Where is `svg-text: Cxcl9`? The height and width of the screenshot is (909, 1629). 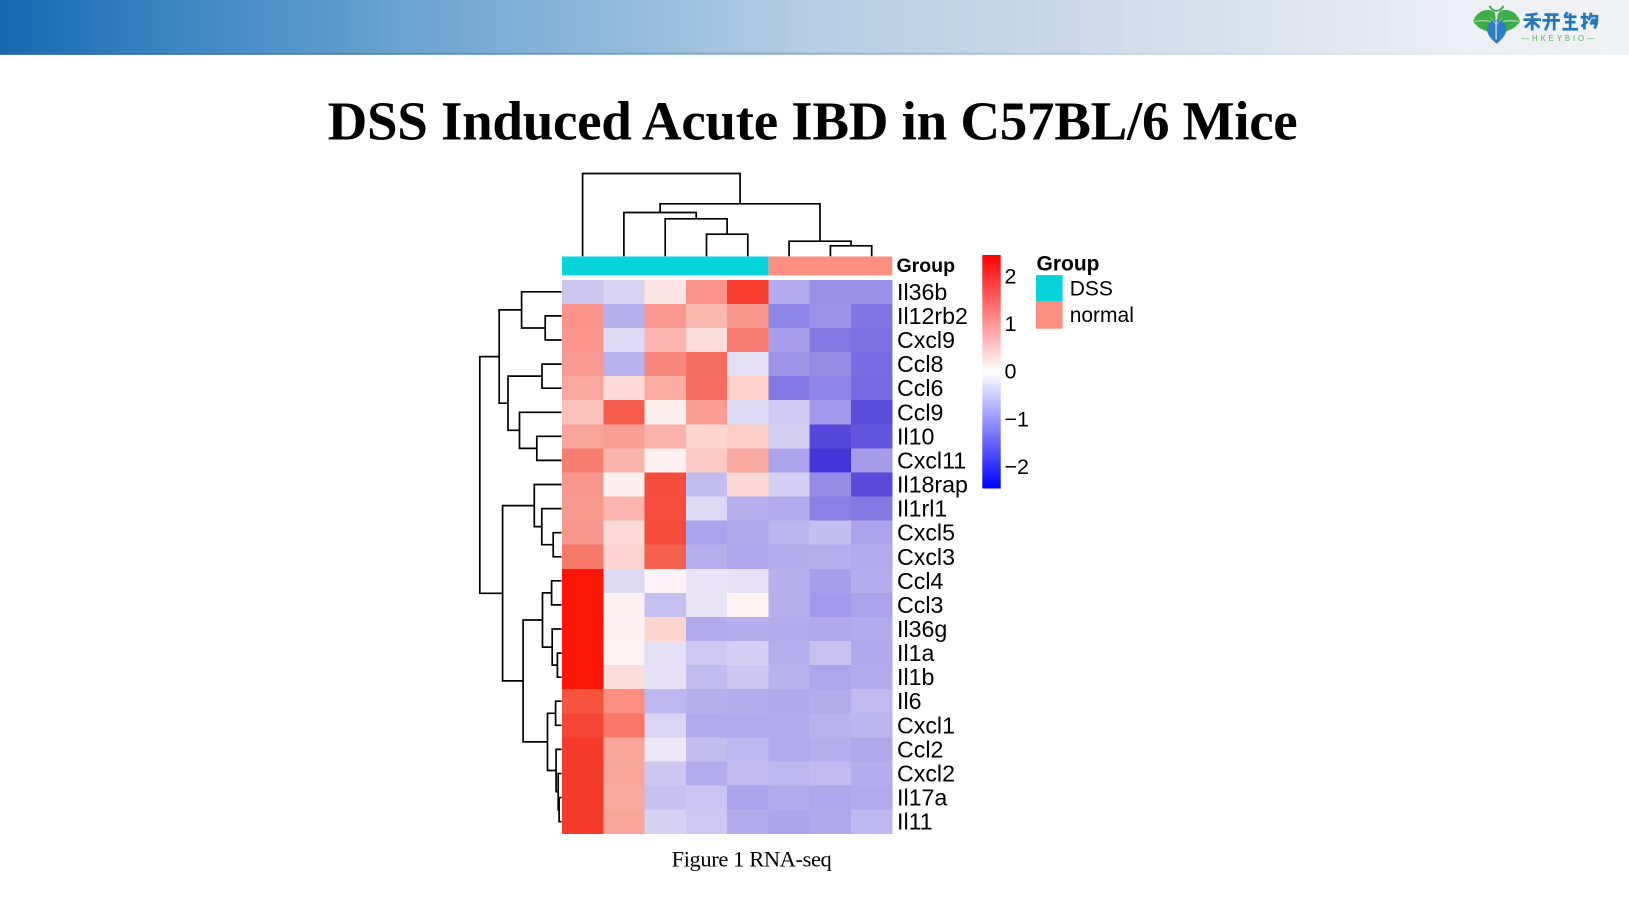 svg-text: Cxcl9 is located at coordinates (926, 340).